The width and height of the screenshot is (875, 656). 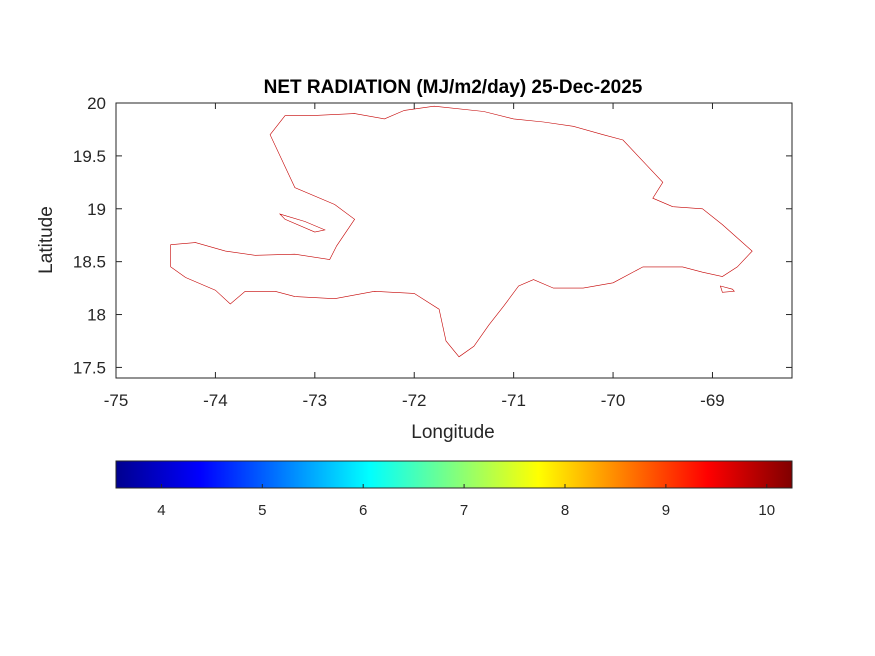 I want to click on saona-island, so click(x=727, y=289).